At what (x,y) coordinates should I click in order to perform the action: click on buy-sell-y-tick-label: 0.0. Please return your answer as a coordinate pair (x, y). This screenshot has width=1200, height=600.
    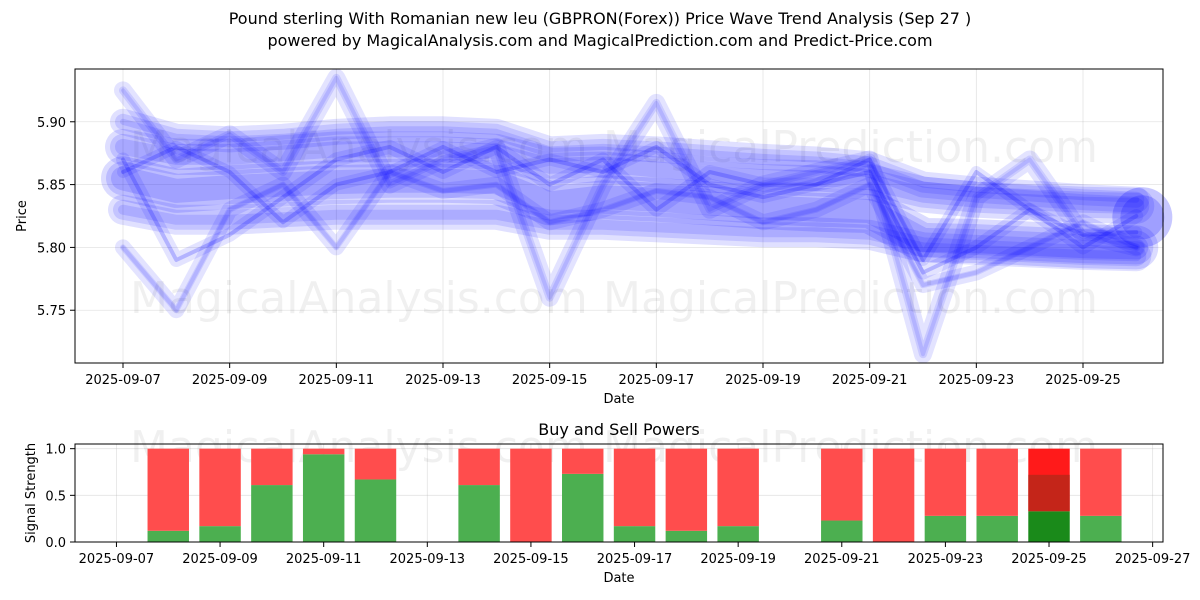
    Looking at the image, I should click on (55, 543).